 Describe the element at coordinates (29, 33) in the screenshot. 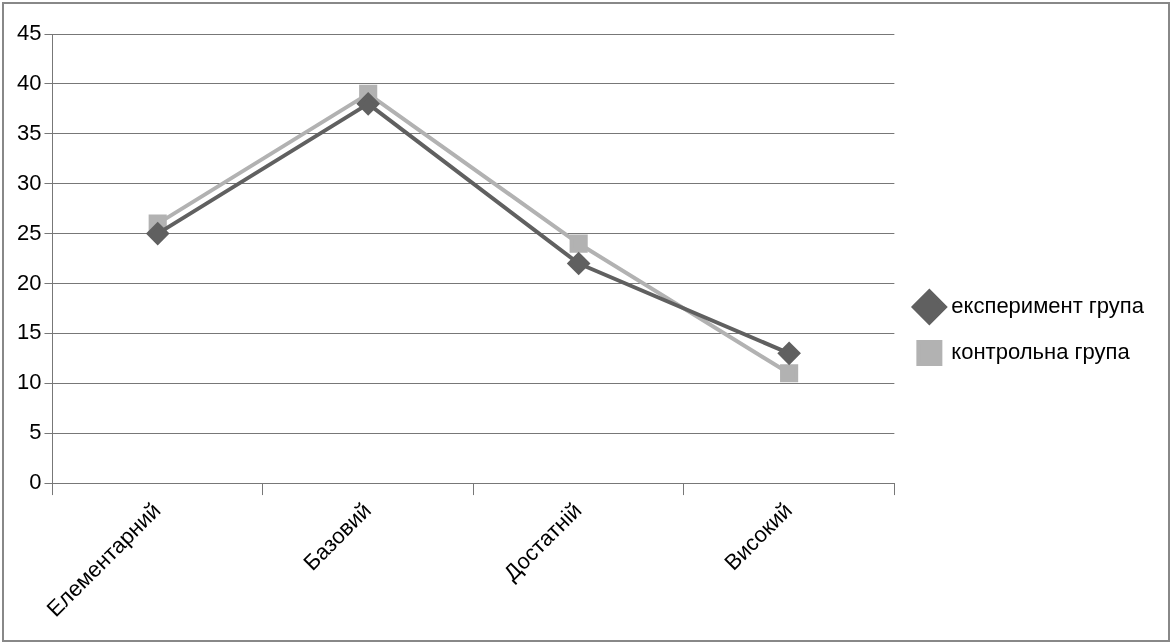

I see `y-tick-label: 45` at that location.